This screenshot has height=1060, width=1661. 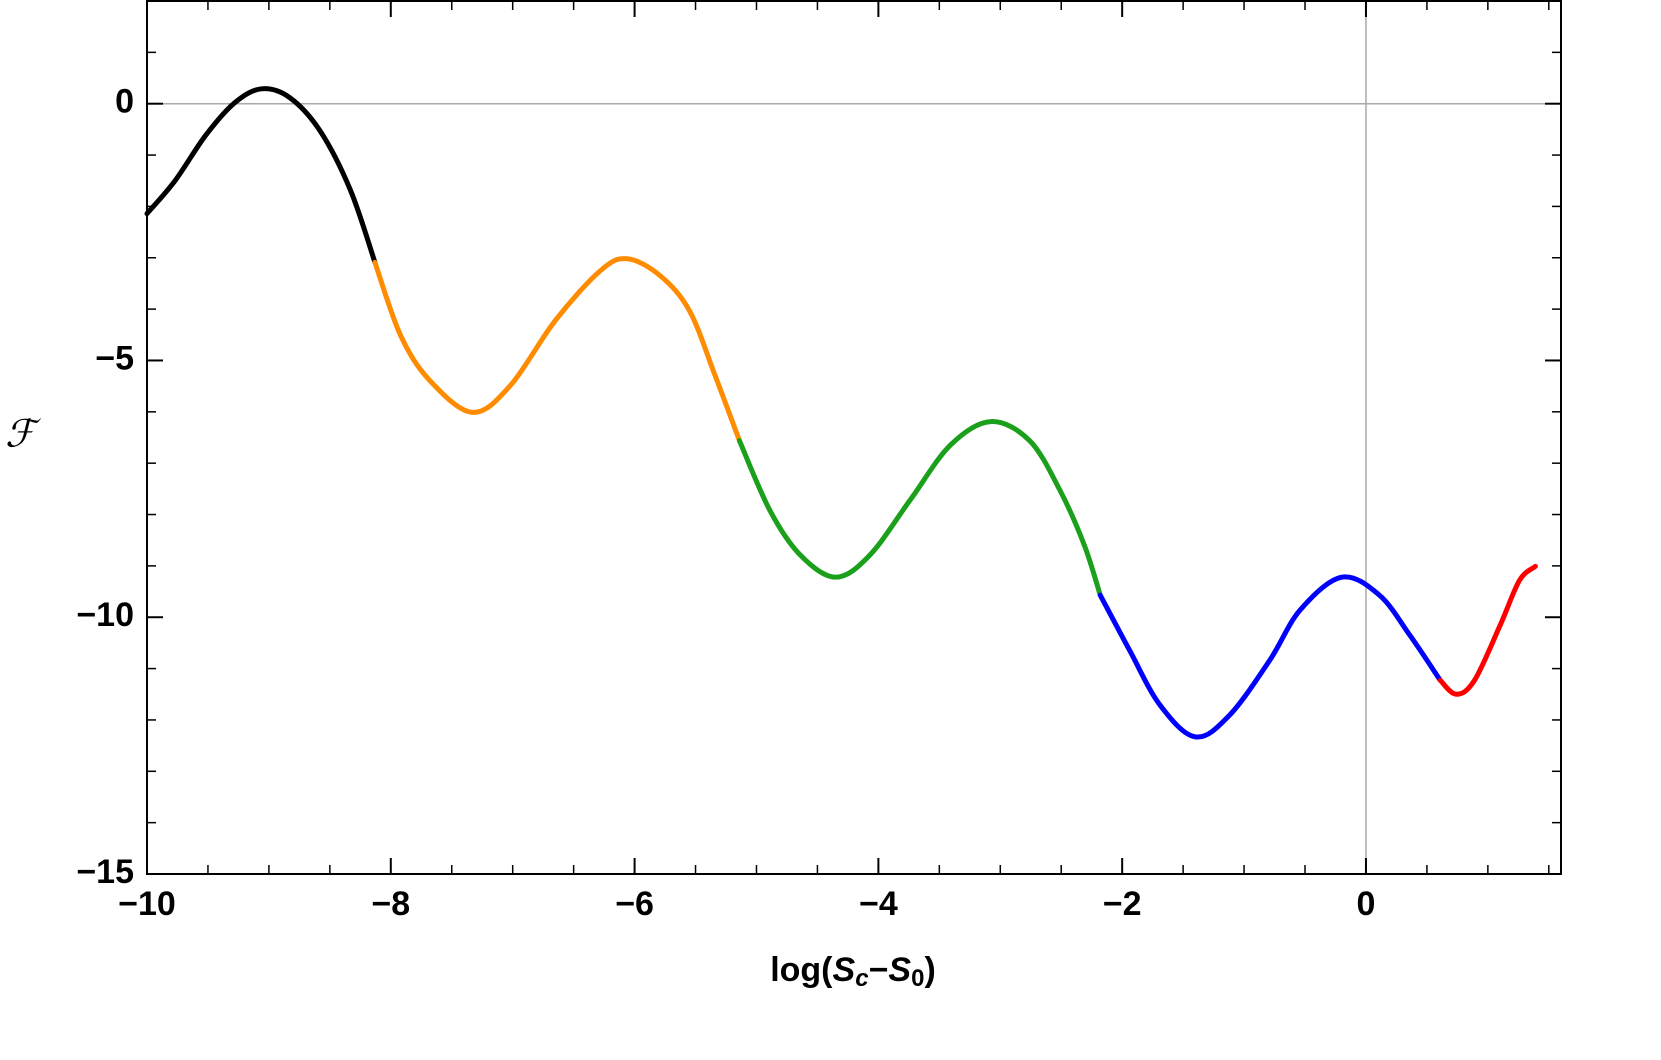 What do you see at coordinates (634, 904) in the screenshot?
I see `x-tick-label: −6` at bounding box center [634, 904].